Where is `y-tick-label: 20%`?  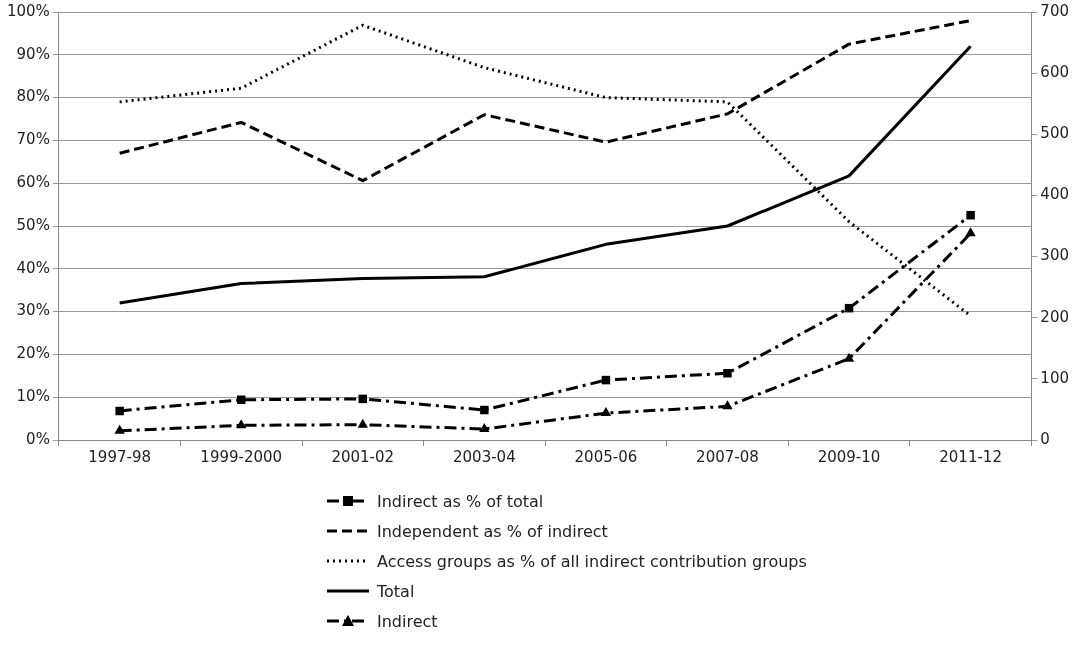
y-tick-label: 20% is located at coordinates (33, 353).